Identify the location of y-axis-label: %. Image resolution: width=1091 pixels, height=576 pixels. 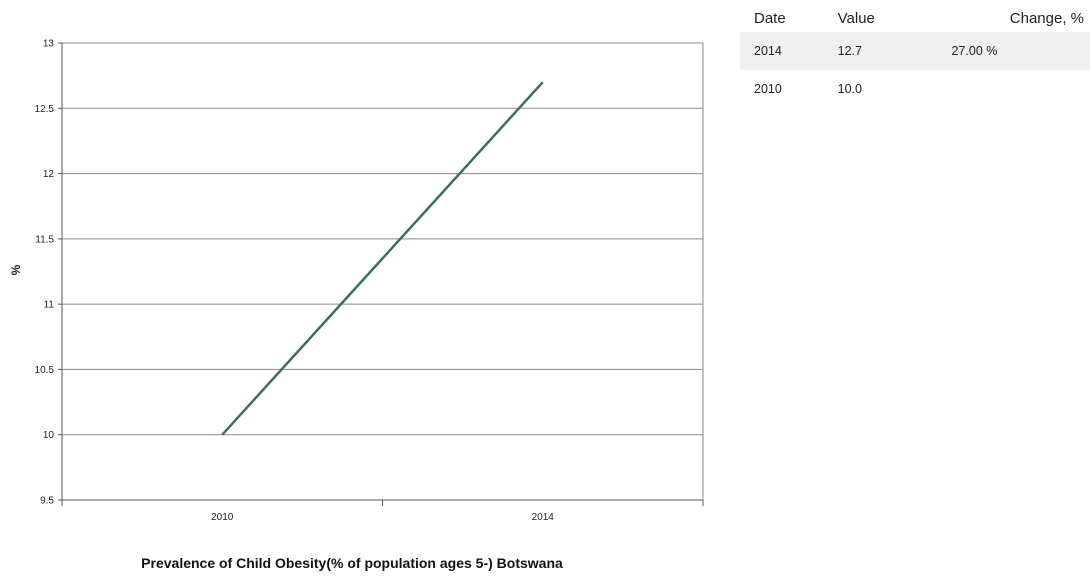
(16, 269).